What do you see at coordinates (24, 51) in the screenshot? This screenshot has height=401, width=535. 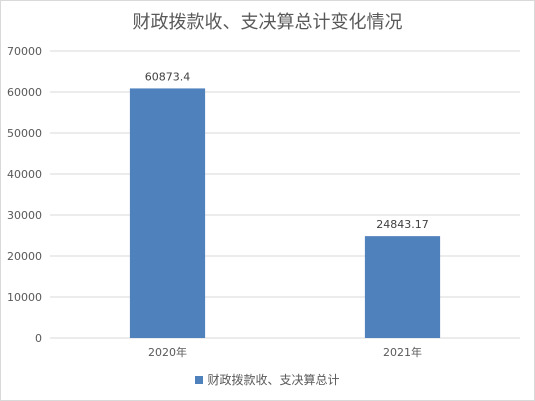 I see `y-tick-label: 70000` at bounding box center [24, 51].